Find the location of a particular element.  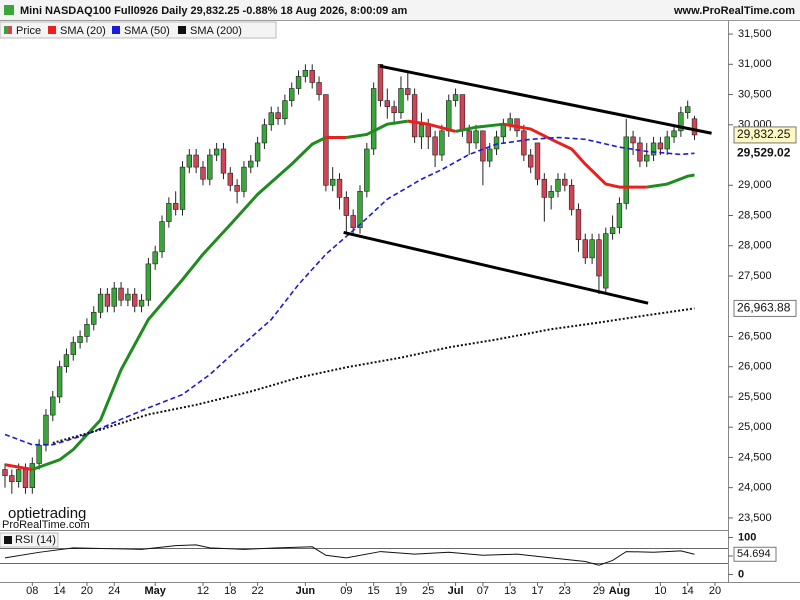

last-value-label: 29,529.02 is located at coordinates (764, 152).